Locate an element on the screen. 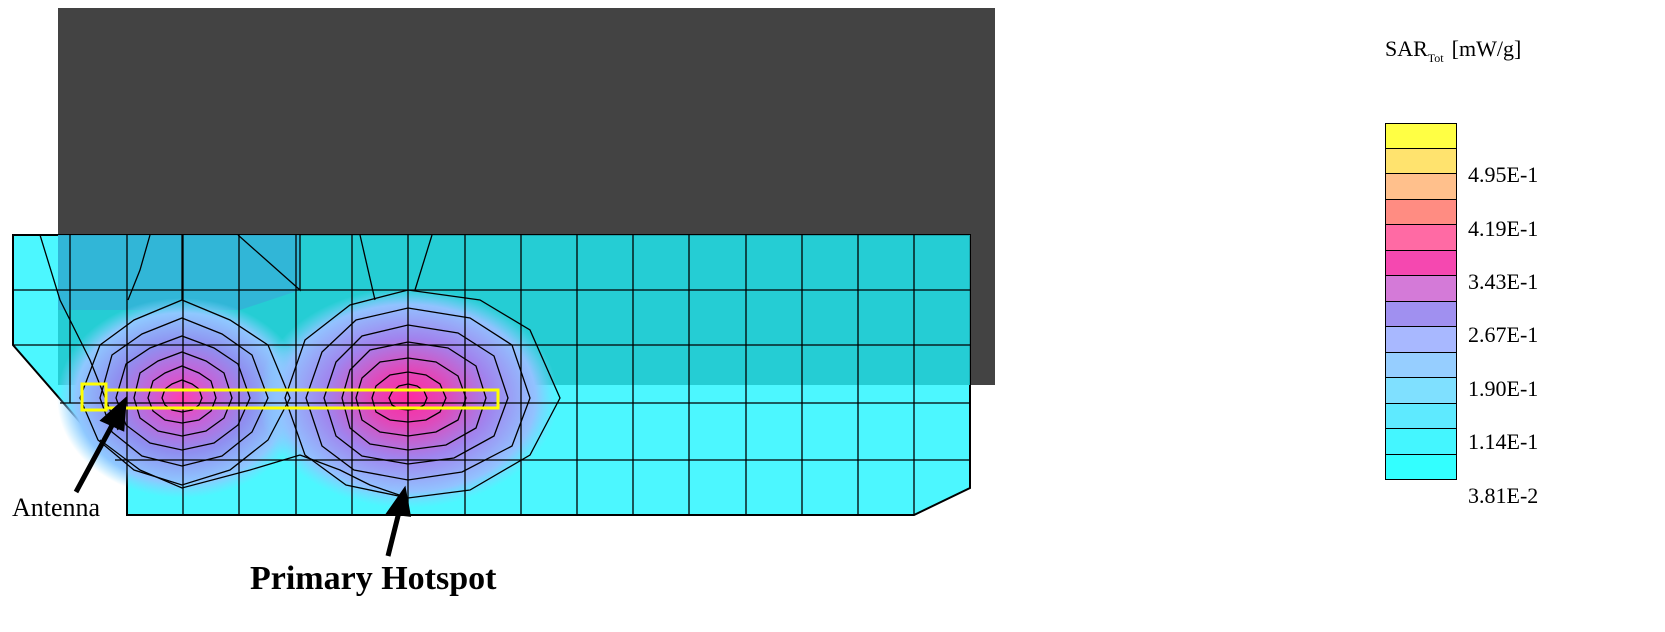 The height and width of the screenshot is (632, 1665). hotspot-secondary is located at coordinates (182, 398).